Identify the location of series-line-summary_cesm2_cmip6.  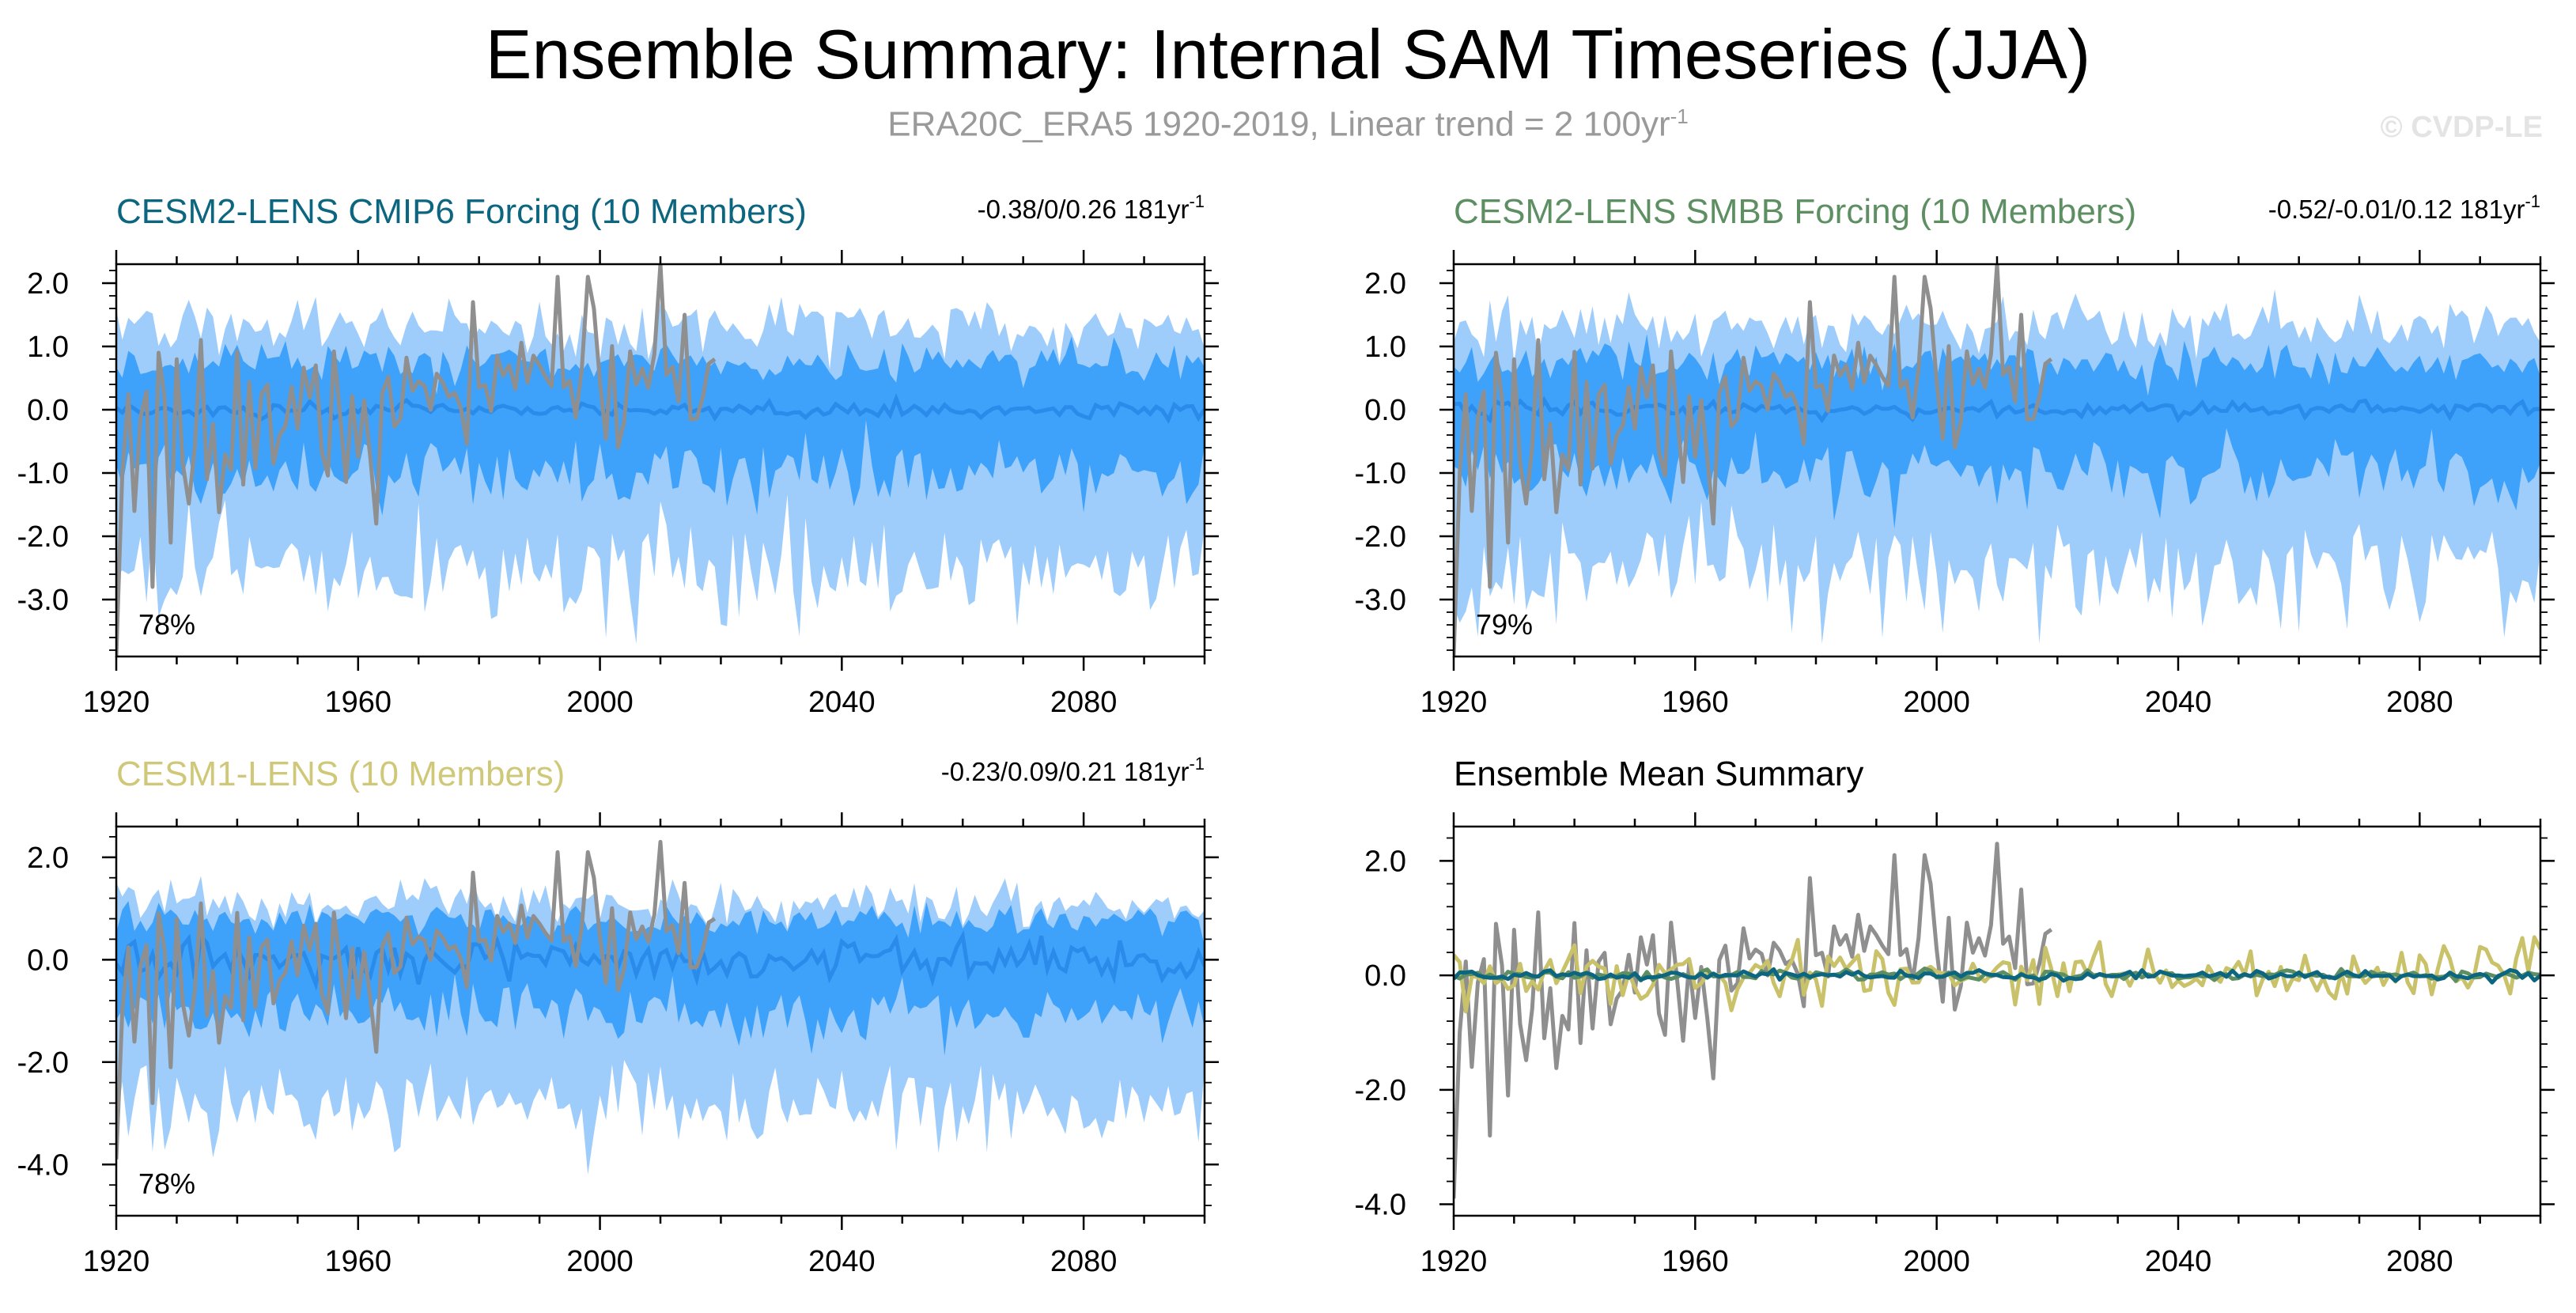
(1997, 976).